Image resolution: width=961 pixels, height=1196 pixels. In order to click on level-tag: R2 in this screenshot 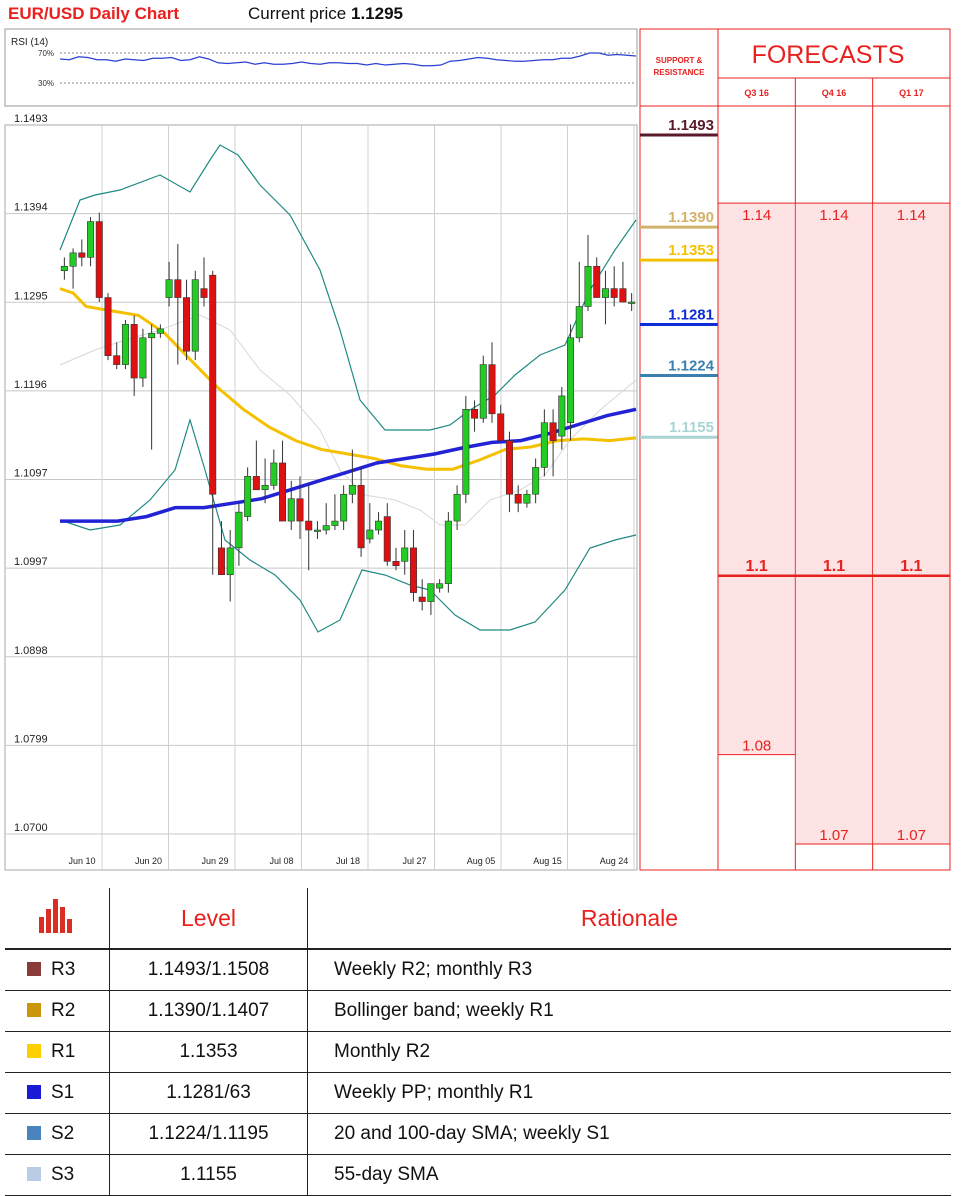, I will do `click(63, 1010)`.